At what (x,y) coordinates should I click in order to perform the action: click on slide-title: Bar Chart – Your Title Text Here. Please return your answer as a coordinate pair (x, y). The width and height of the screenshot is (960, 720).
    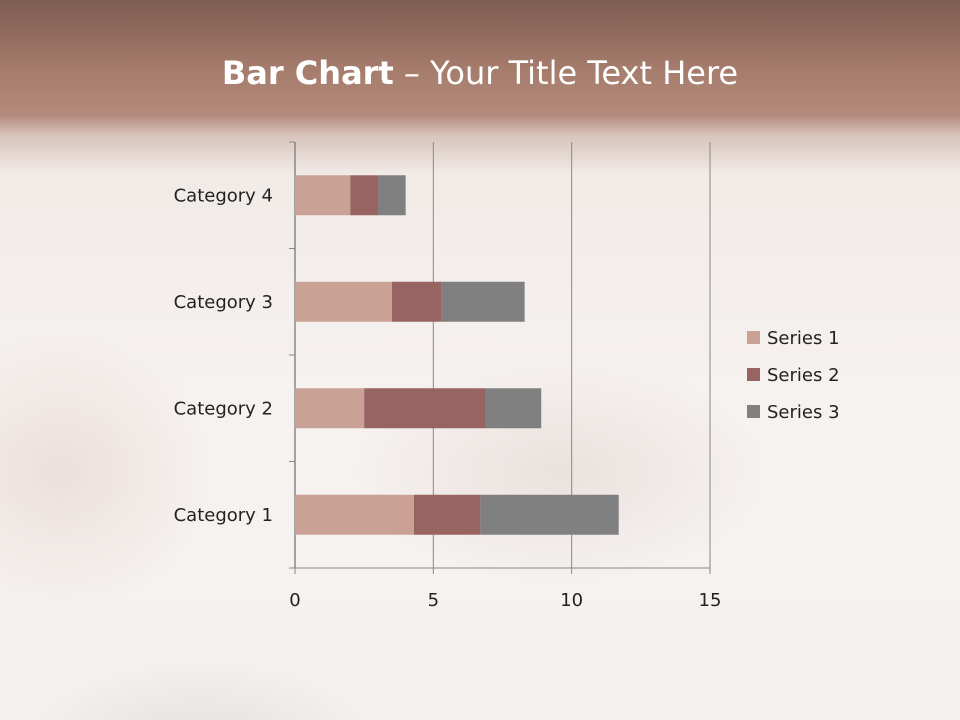
    Looking at the image, I should click on (480, 73).